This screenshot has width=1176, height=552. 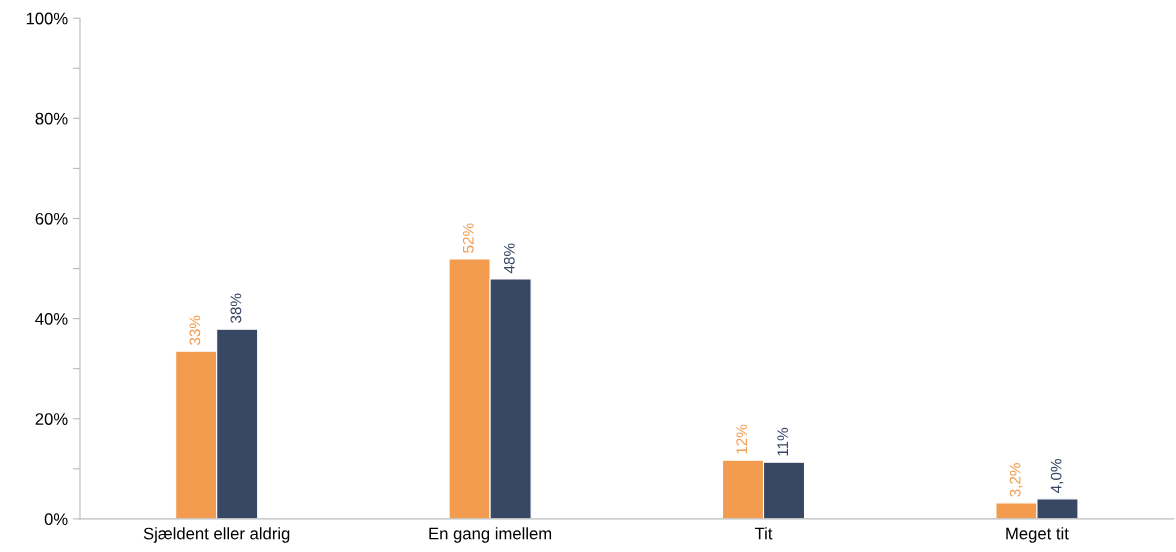 What do you see at coordinates (1016, 480) in the screenshot?
I see `data-label: 3,2%` at bounding box center [1016, 480].